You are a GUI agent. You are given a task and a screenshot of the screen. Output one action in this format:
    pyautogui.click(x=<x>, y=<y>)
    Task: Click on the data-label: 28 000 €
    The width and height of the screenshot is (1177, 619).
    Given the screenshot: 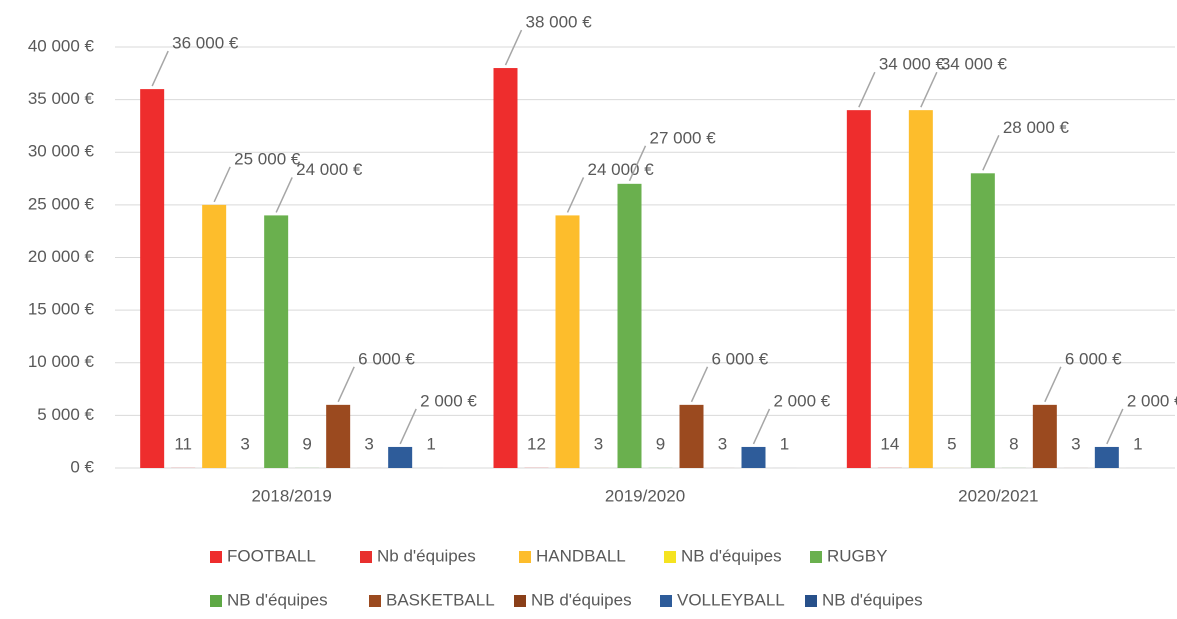 What is the action you would take?
    pyautogui.click(x=1036, y=127)
    